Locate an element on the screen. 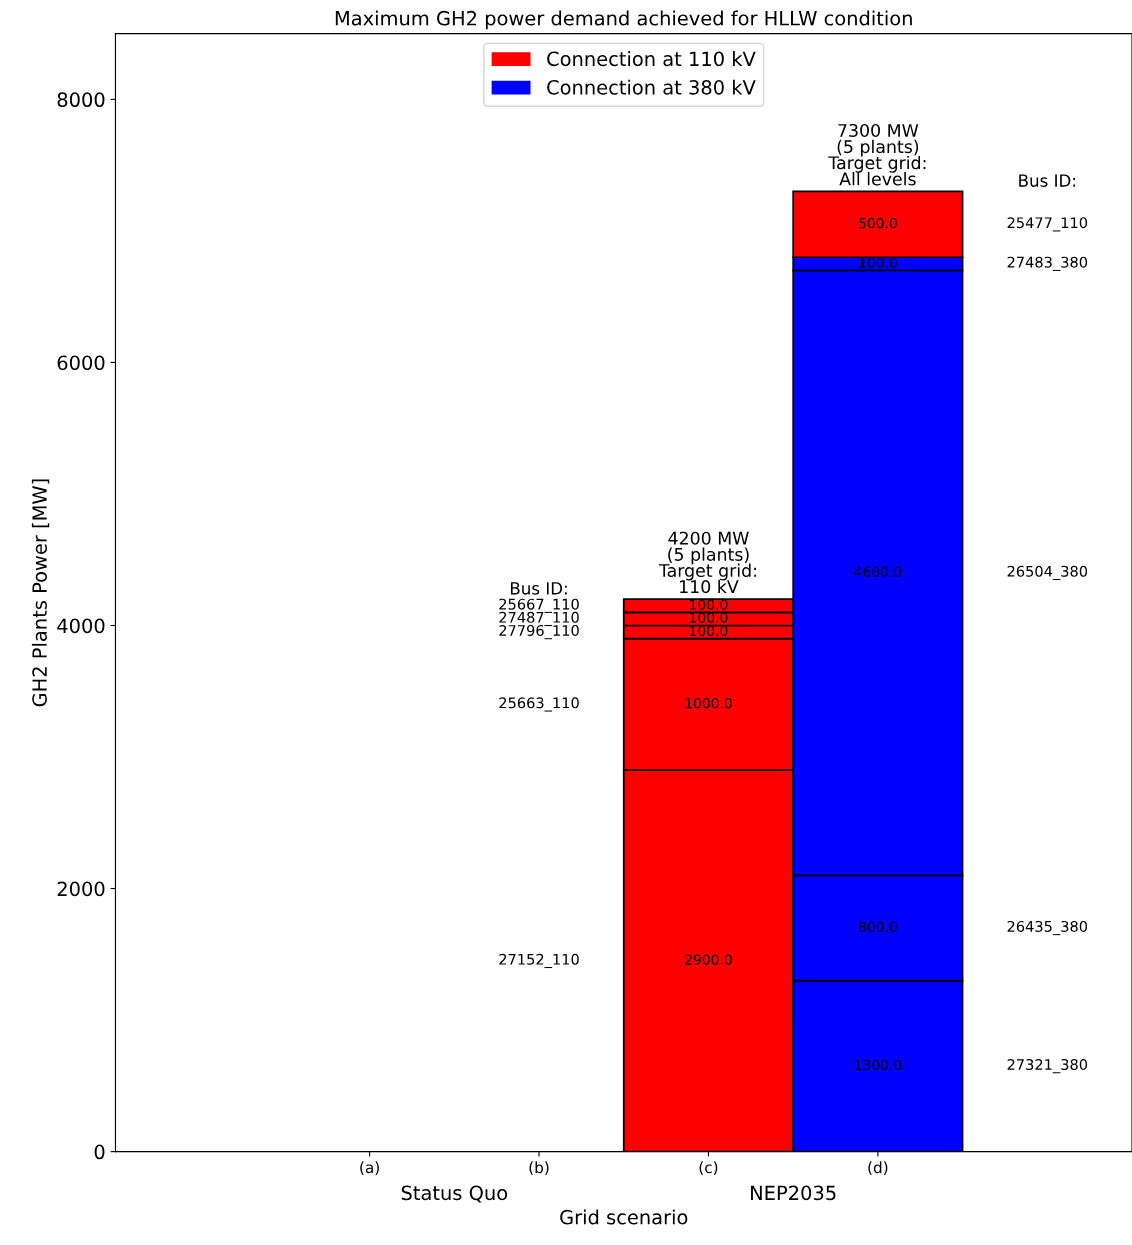 The height and width of the screenshot is (1245, 1132). text: 25477_110 is located at coordinates (1047, 224).